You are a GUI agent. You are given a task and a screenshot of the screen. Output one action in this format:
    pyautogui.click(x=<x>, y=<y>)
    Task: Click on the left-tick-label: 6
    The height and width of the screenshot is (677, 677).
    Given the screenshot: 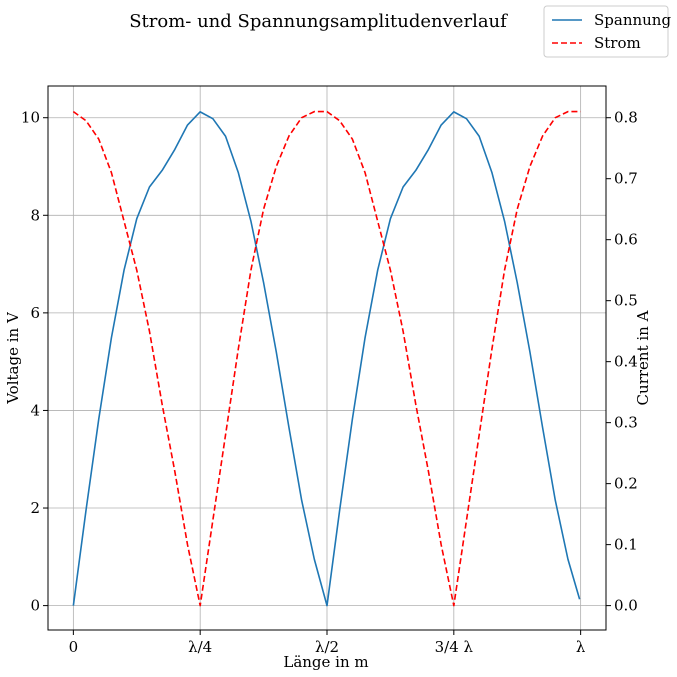 What is the action you would take?
    pyautogui.click(x=35, y=313)
    